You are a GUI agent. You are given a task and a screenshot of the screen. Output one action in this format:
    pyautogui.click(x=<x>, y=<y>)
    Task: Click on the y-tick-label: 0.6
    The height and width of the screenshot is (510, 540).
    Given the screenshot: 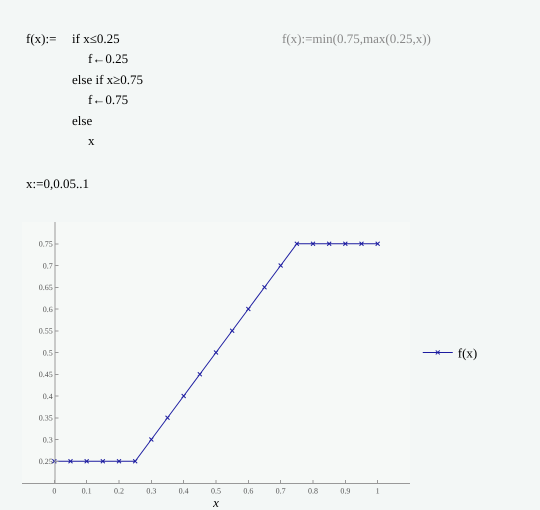 What is the action you would take?
    pyautogui.click(x=47, y=309)
    